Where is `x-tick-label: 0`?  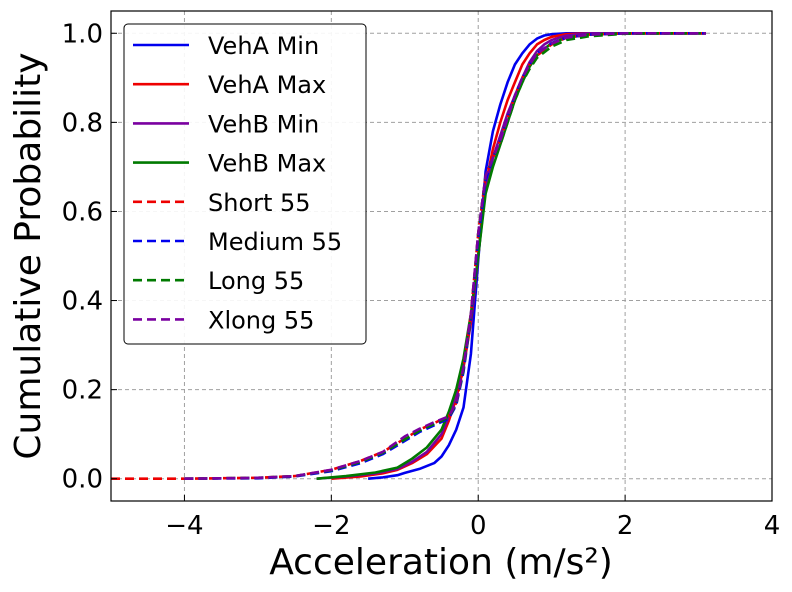 x-tick-label: 0 is located at coordinates (478, 526).